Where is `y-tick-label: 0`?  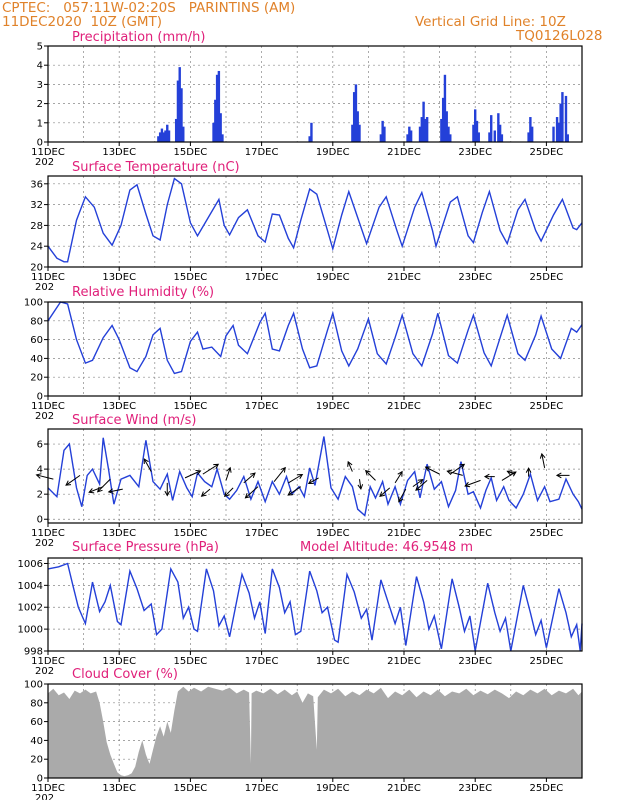 y-tick-label: 0 is located at coordinates (40, 779).